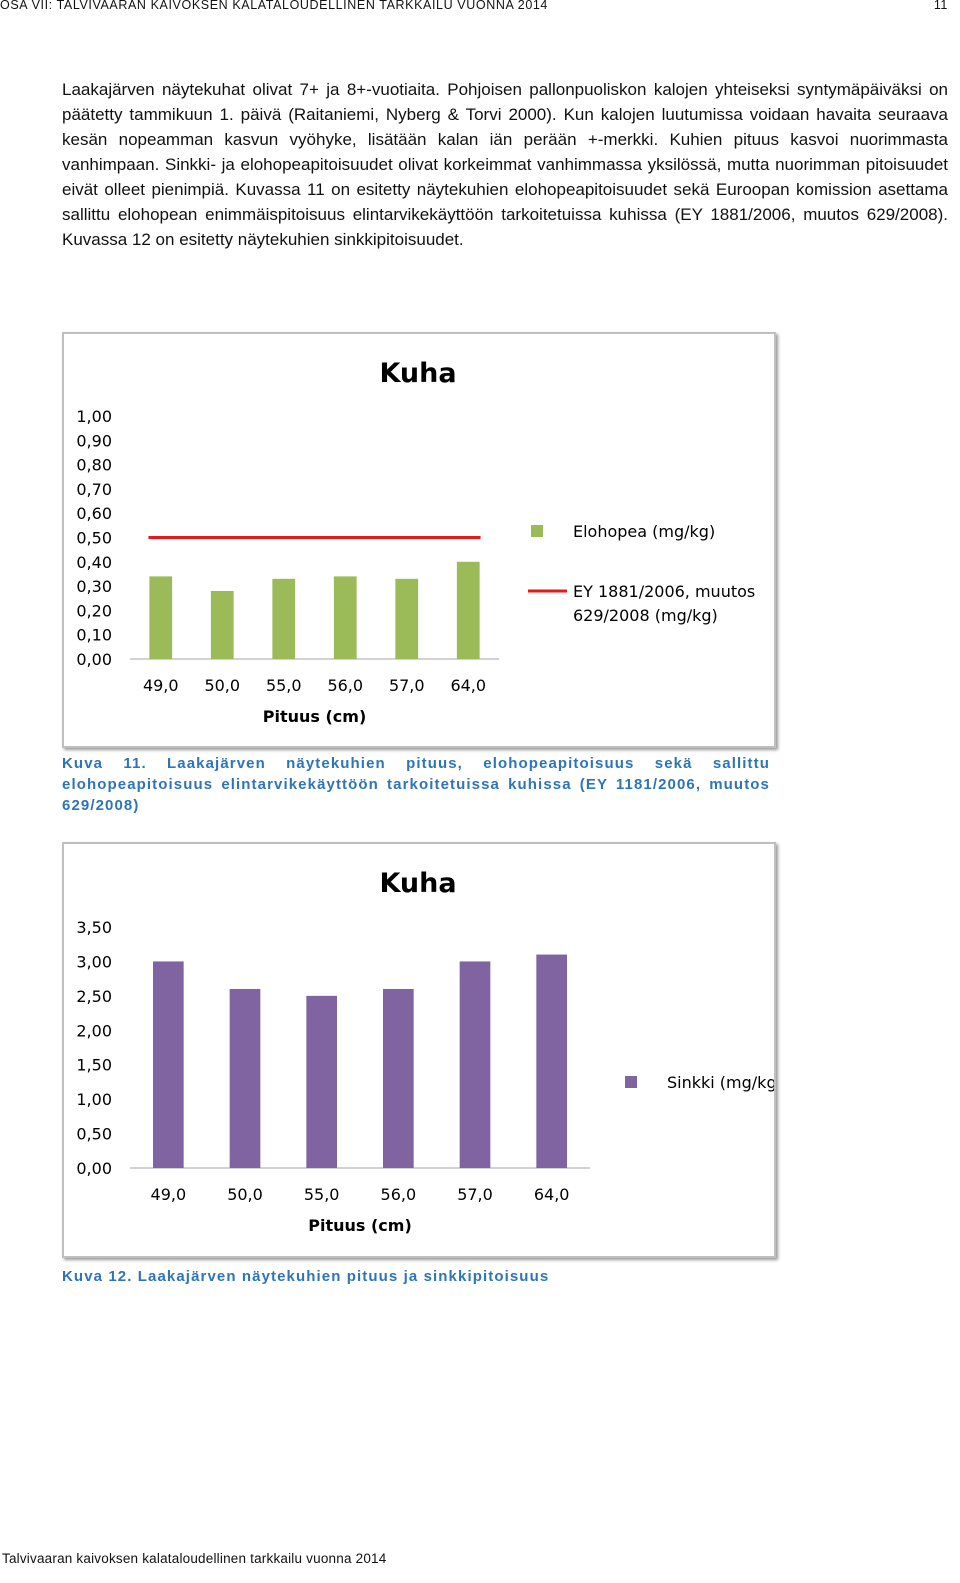 Image resolution: width=960 pixels, height=1583 pixels. I want to click on y-tick-label: 0,70, so click(94, 489).